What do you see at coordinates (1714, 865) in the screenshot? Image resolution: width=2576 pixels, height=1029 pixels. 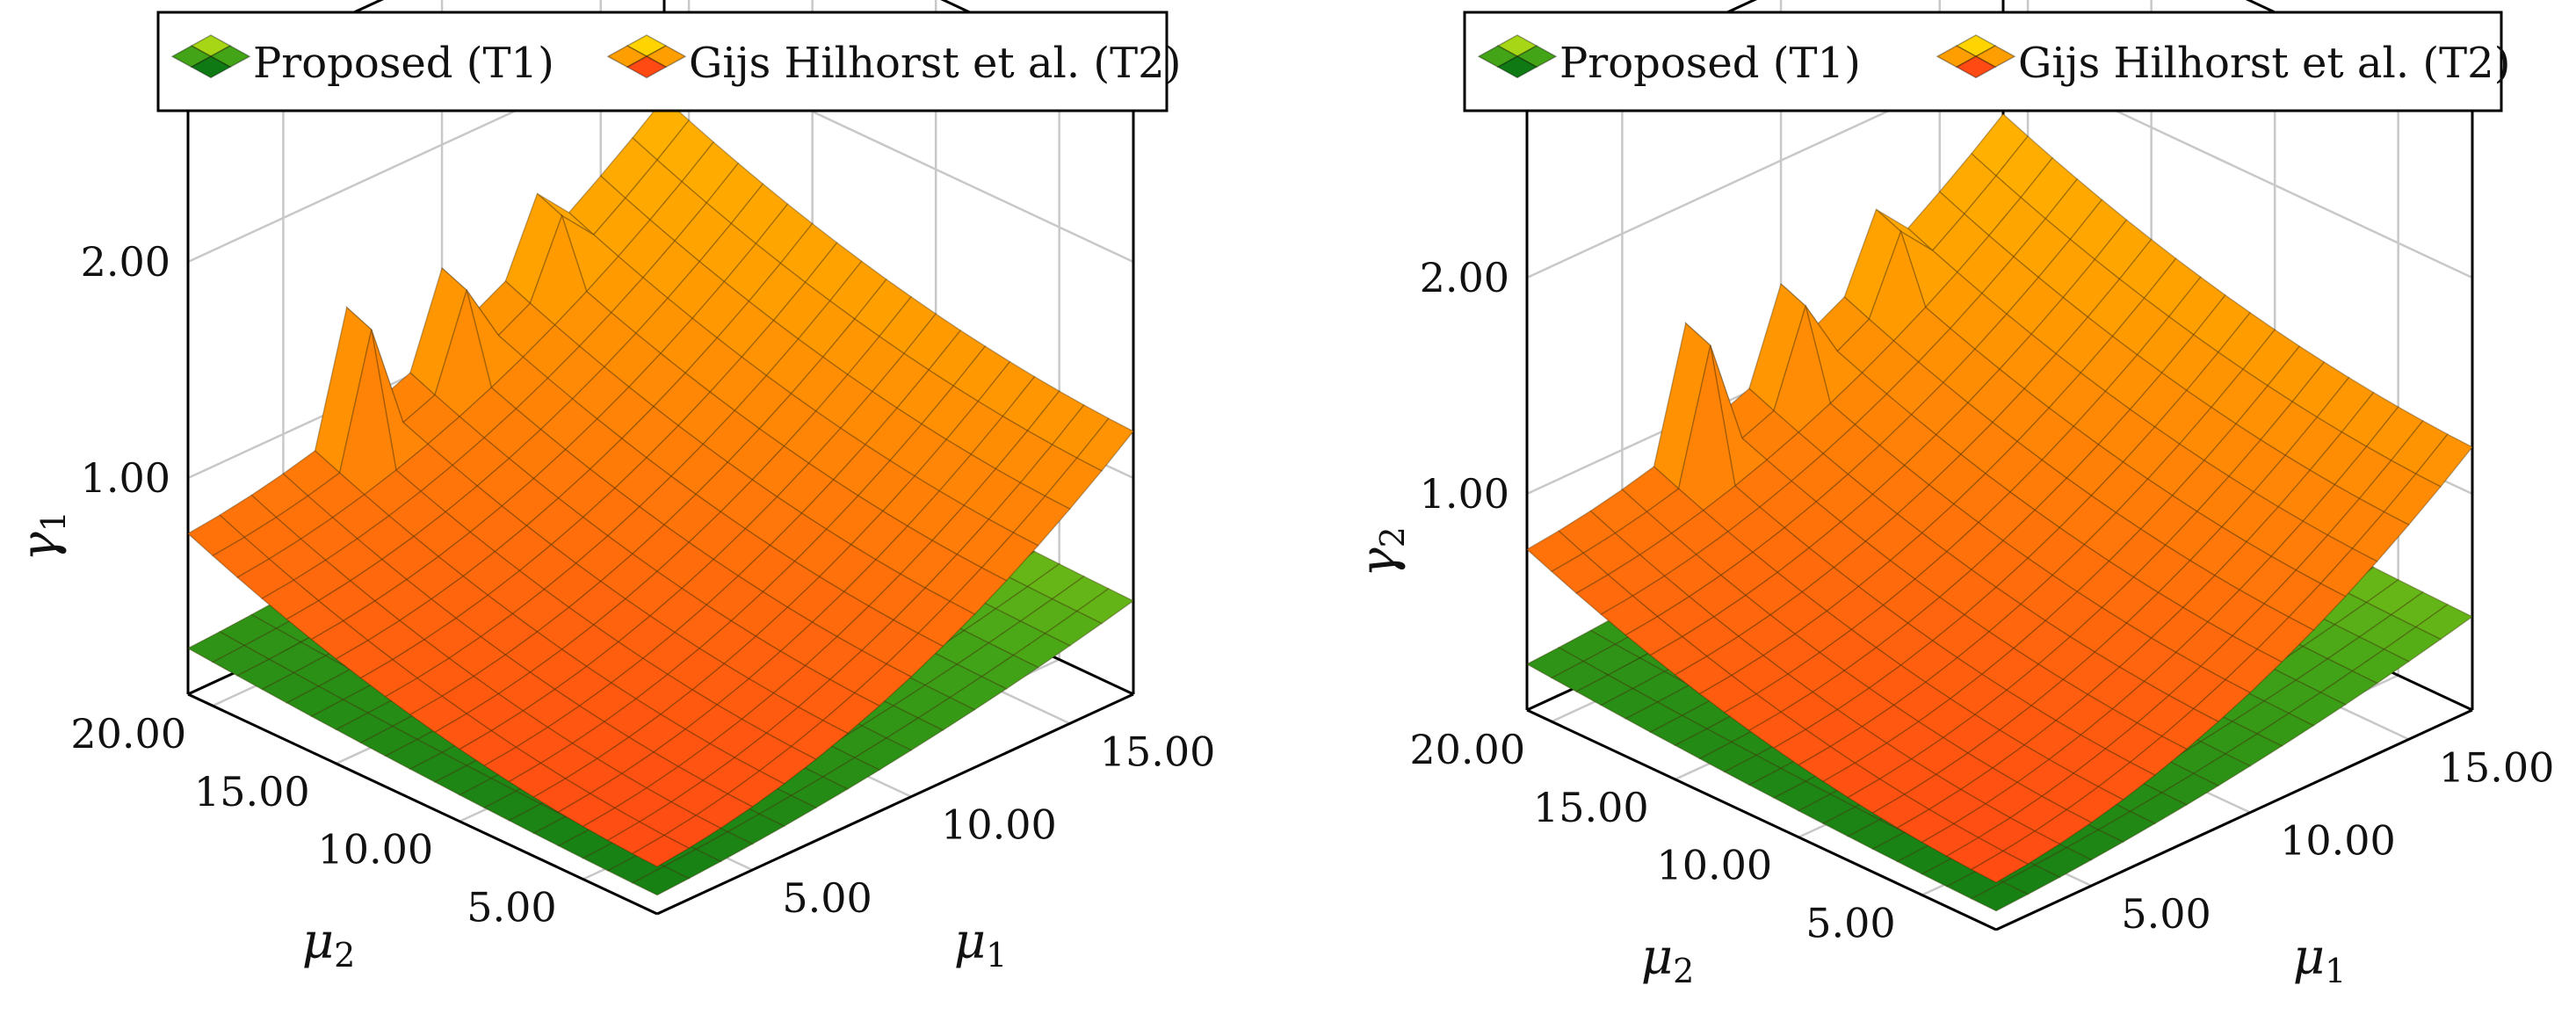 I see `y-tick-label: 10.00` at bounding box center [1714, 865].